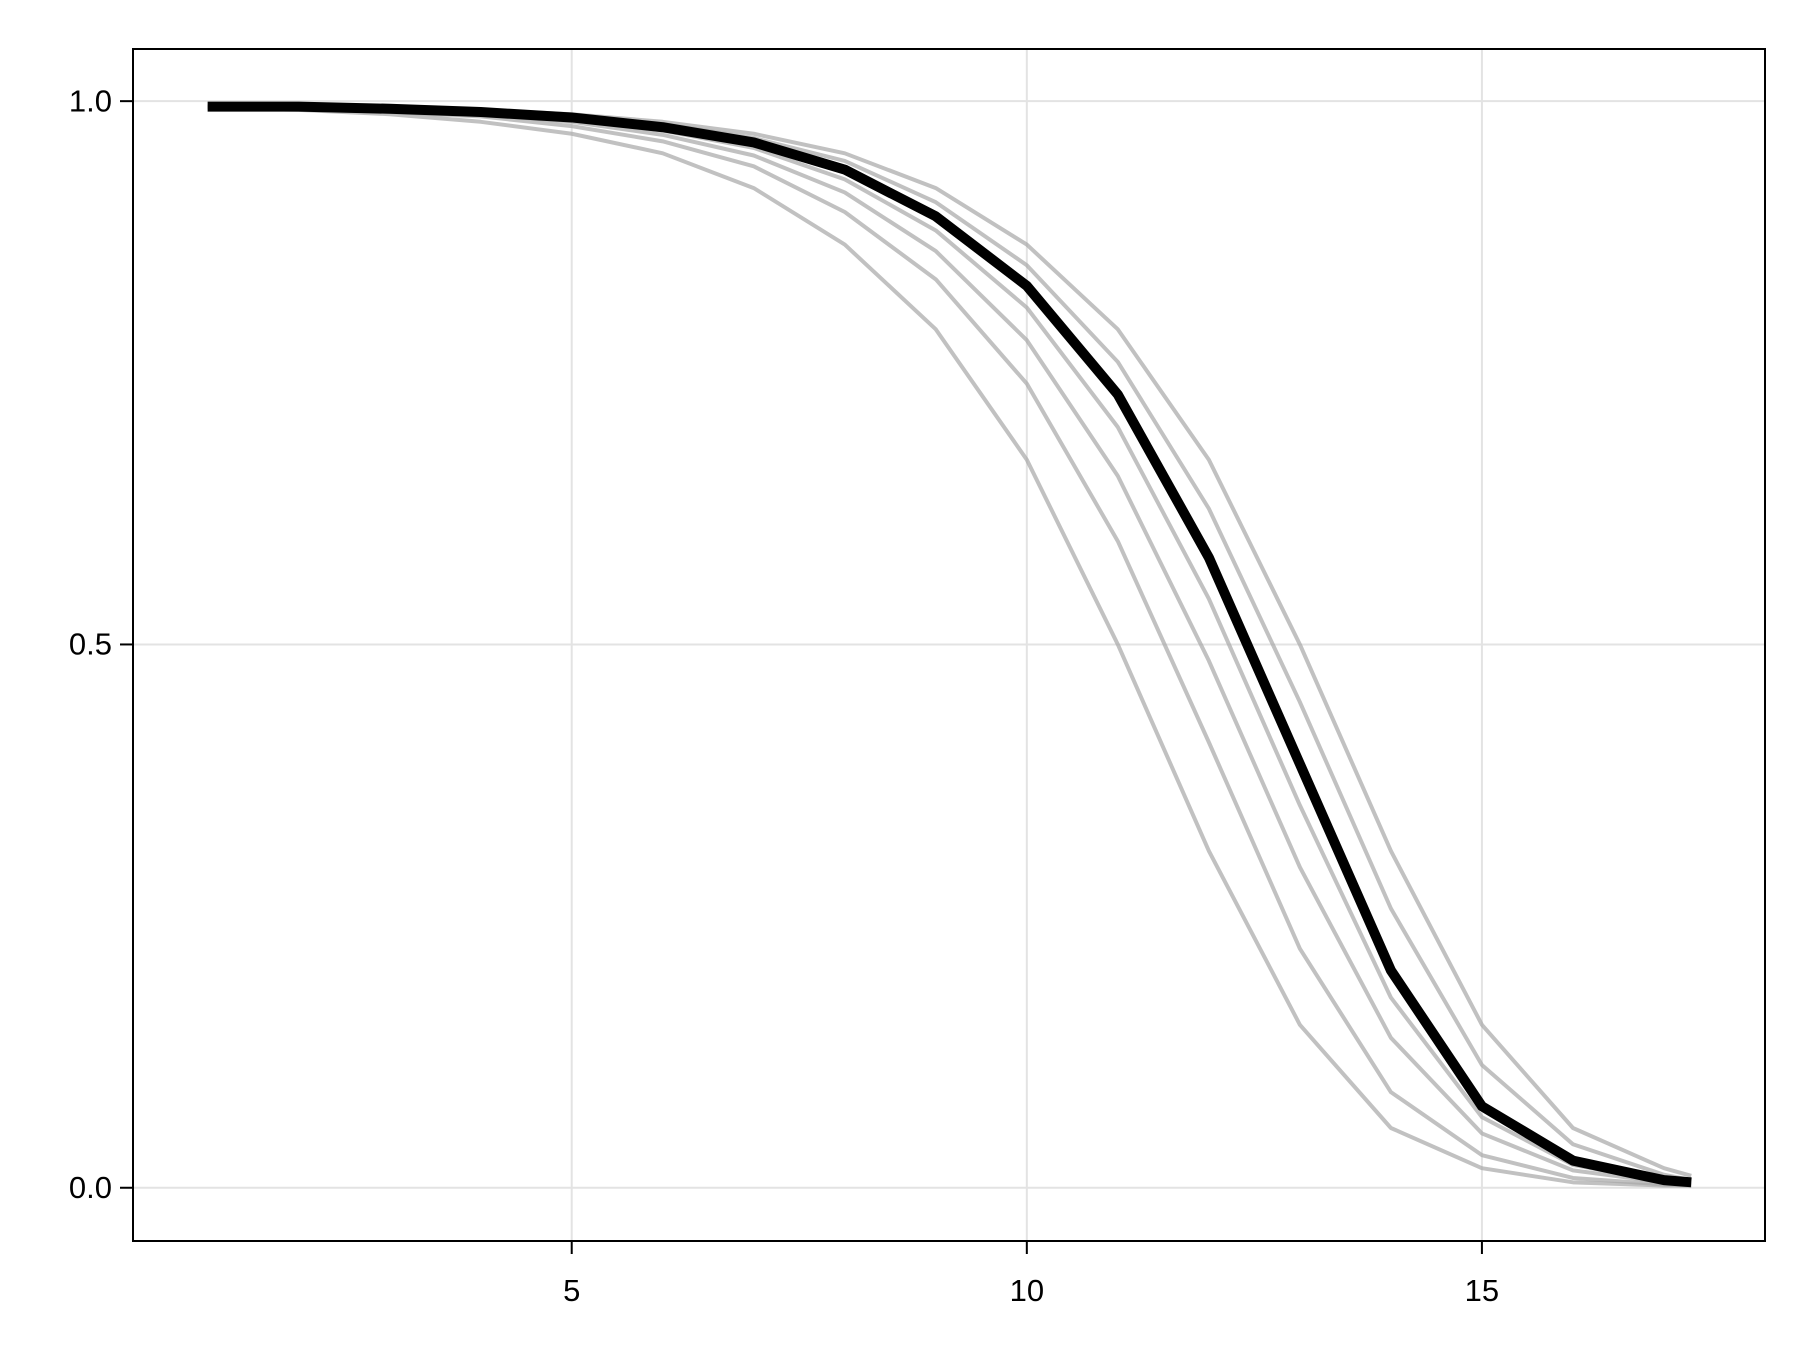 Image resolution: width=1800 pixels, height=1350 pixels. Describe the element at coordinates (571, 1290) in the screenshot. I see `x-tick-label: 5` at that location.